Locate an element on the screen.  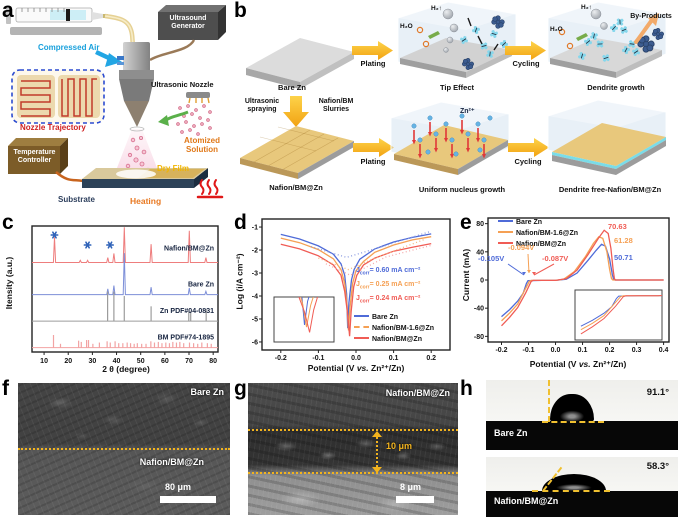
cv-inset is located at coordinates (618, 315).